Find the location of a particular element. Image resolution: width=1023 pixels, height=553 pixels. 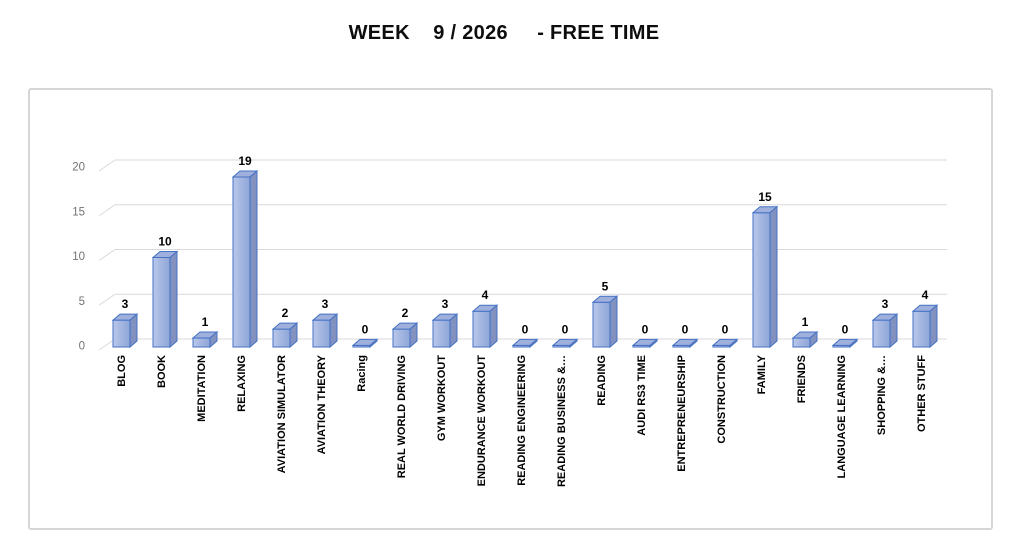

bar-group-1: 10 BOOK is located at coordinates (165, 311).